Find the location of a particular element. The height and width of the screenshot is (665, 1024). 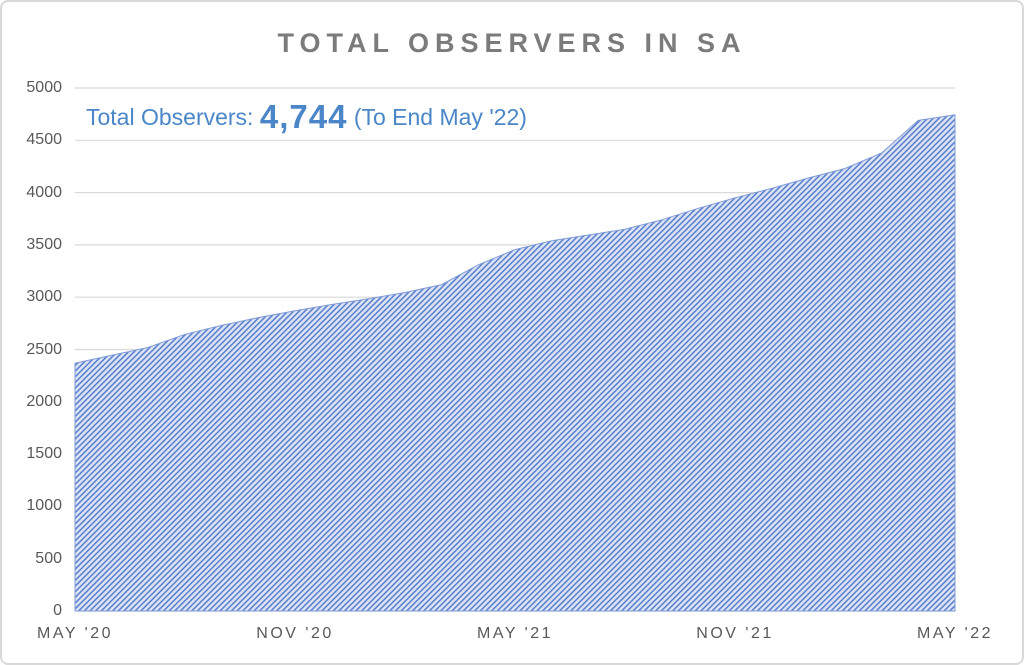

y-tick-label: 1500 is located at coordinates (44, 454).